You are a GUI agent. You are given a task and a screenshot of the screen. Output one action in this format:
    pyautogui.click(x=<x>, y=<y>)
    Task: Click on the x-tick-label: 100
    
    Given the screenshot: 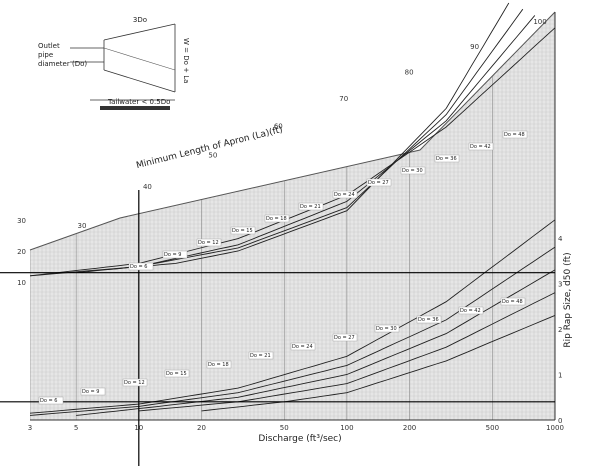 What is the action you would take?
    pyautogui.click(x=346, y=428)
    